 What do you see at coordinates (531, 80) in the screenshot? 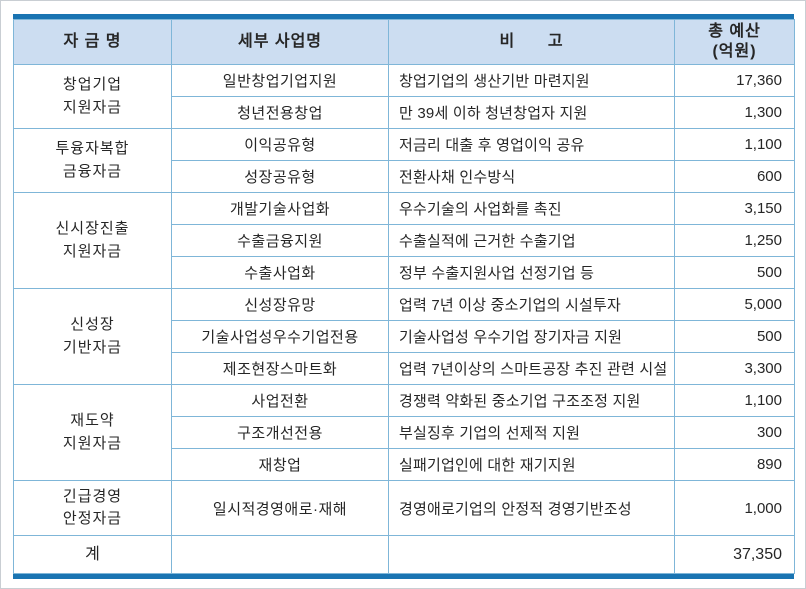
I see `remarks-cell: 창업기업의 생산기반 마련지원` at bounding box center [531, 80].